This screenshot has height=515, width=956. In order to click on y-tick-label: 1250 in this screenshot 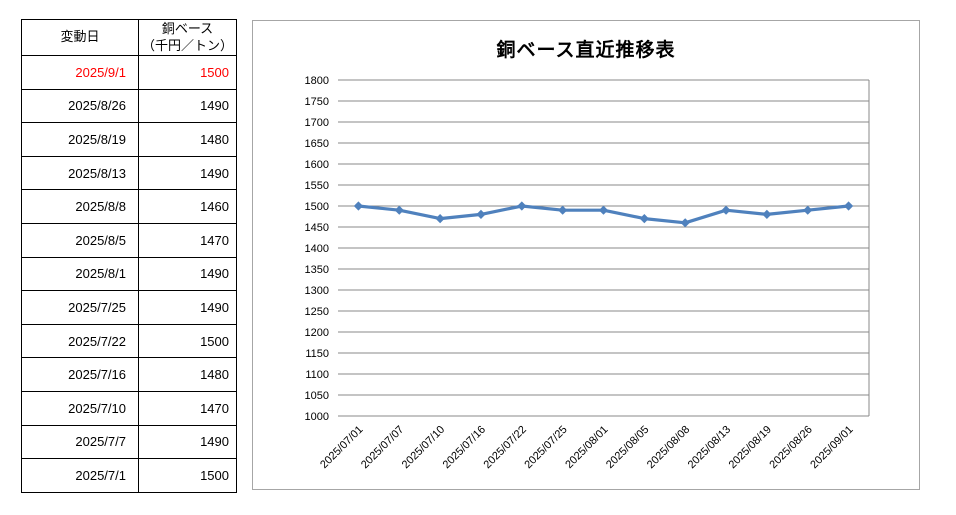, I will do `click(317, 312)`.